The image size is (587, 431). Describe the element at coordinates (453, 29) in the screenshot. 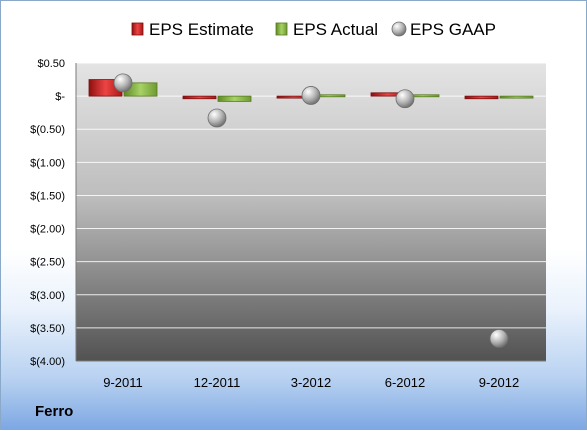

I see `legend-label: EPS GAAP` at that location.